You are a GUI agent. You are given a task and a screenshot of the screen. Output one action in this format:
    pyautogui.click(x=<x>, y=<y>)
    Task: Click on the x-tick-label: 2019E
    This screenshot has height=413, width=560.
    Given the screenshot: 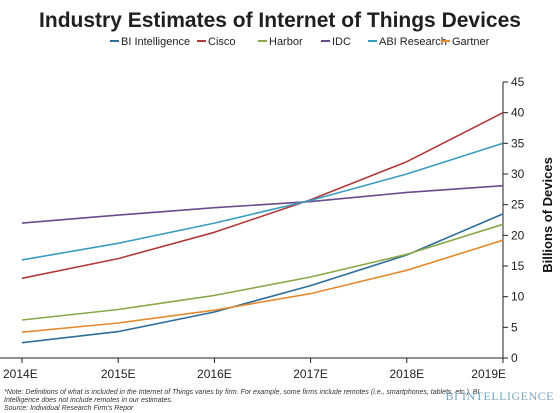 What is the action you would take?
    pyautogui.click(x=488, y=374)
    